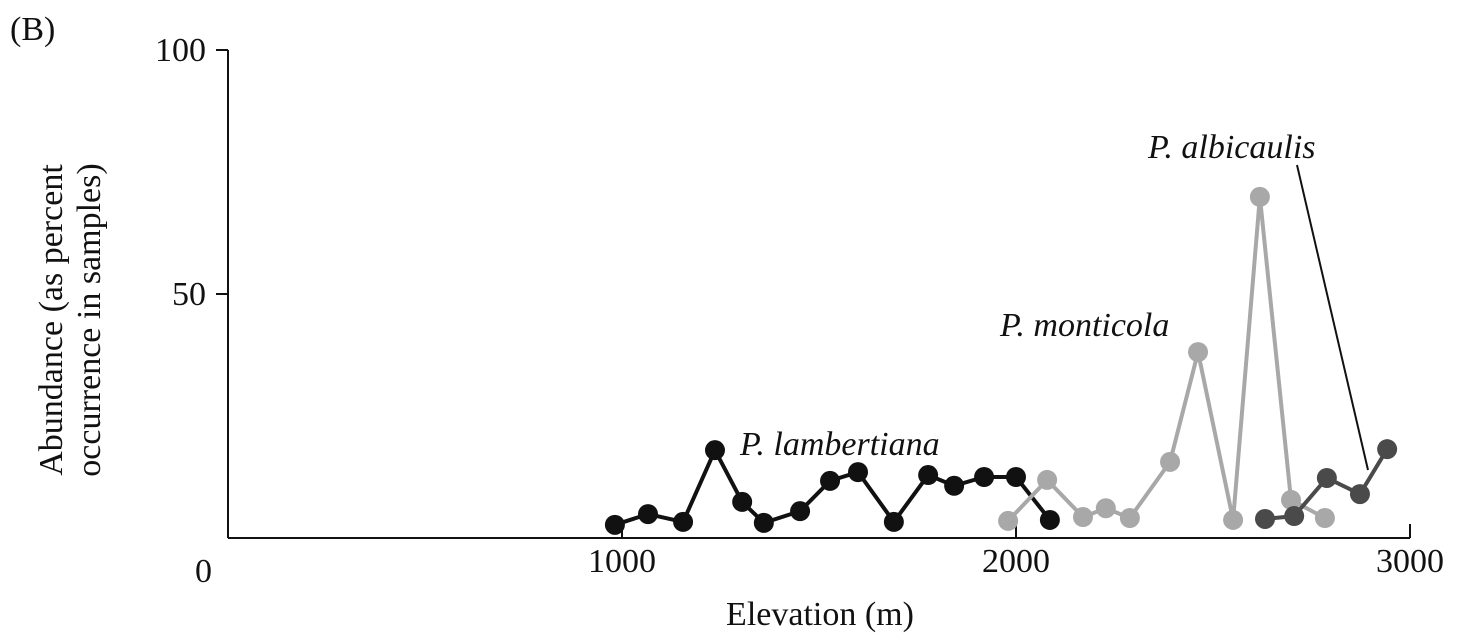 The width and height of the screenshot is (1461, 637). What do you see at coordinates (51, 320) in the screenshot?
I see `y-axis-label-line: Abundance (as percent` at bounding box center [51, 320].